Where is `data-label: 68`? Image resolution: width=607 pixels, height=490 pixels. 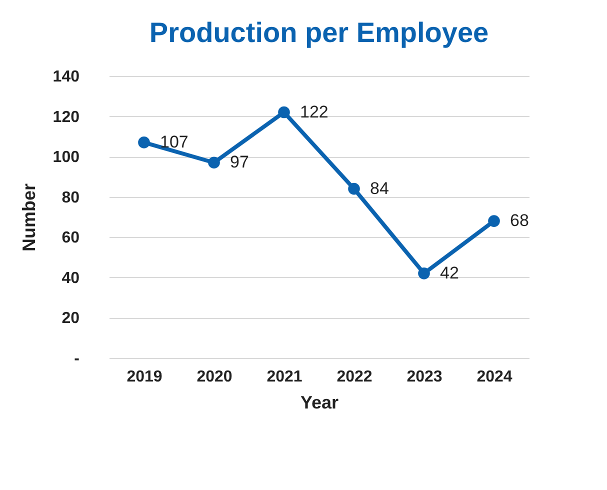 data-label: 68 is located at coordinates (519, 220).